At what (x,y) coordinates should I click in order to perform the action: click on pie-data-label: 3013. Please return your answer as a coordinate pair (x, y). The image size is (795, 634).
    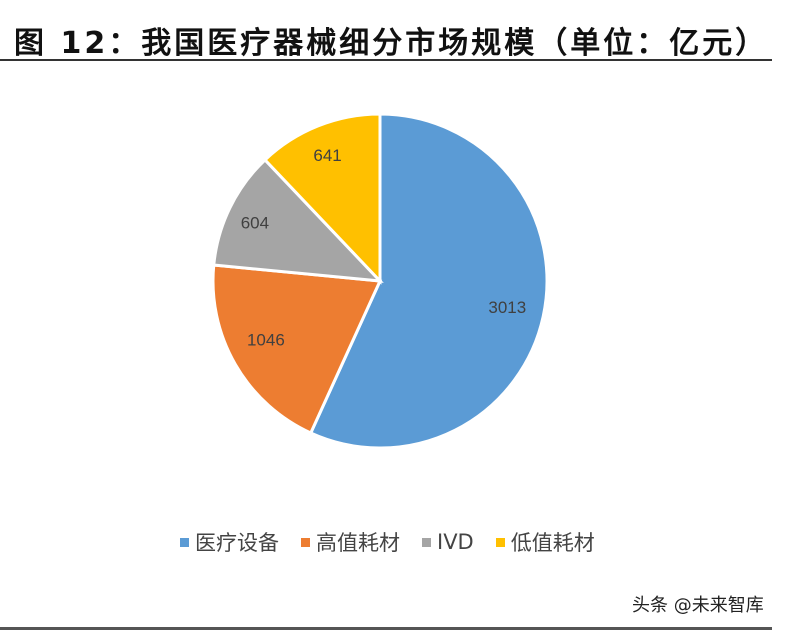
    Looking at the image, I should click on (507, 307).